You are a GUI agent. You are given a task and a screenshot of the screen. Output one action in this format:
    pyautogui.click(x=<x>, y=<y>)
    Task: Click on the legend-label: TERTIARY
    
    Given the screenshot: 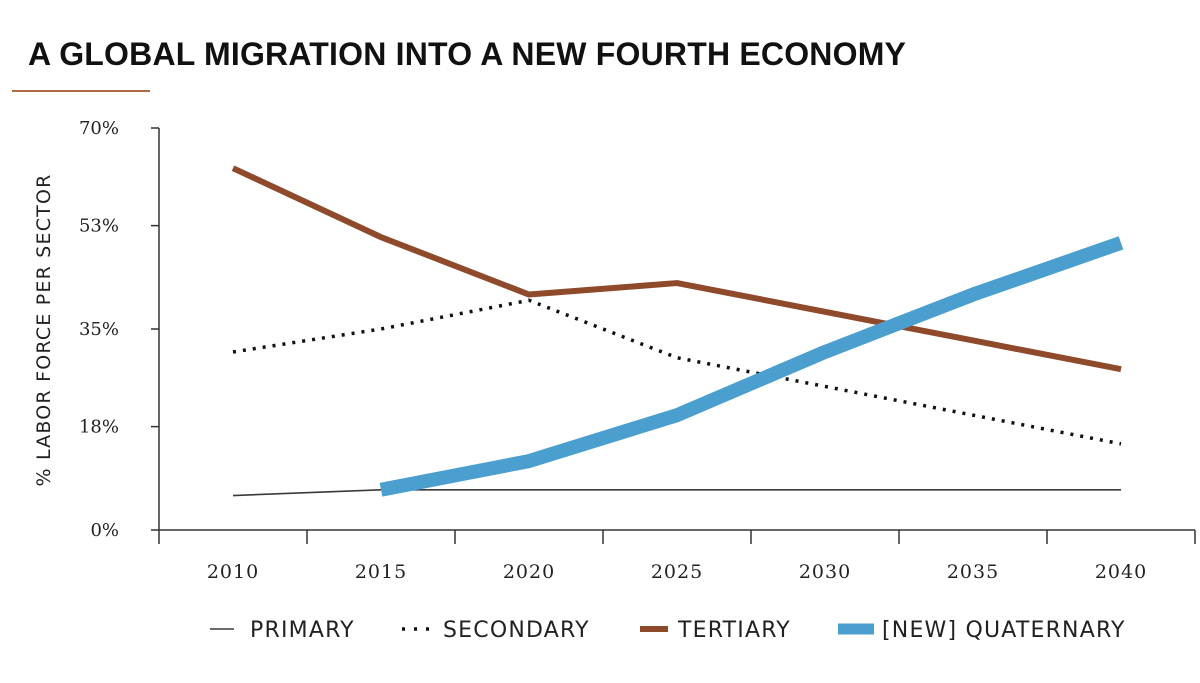 What is the action you would take?
    pyautogui.click(x=734, y=630)
    